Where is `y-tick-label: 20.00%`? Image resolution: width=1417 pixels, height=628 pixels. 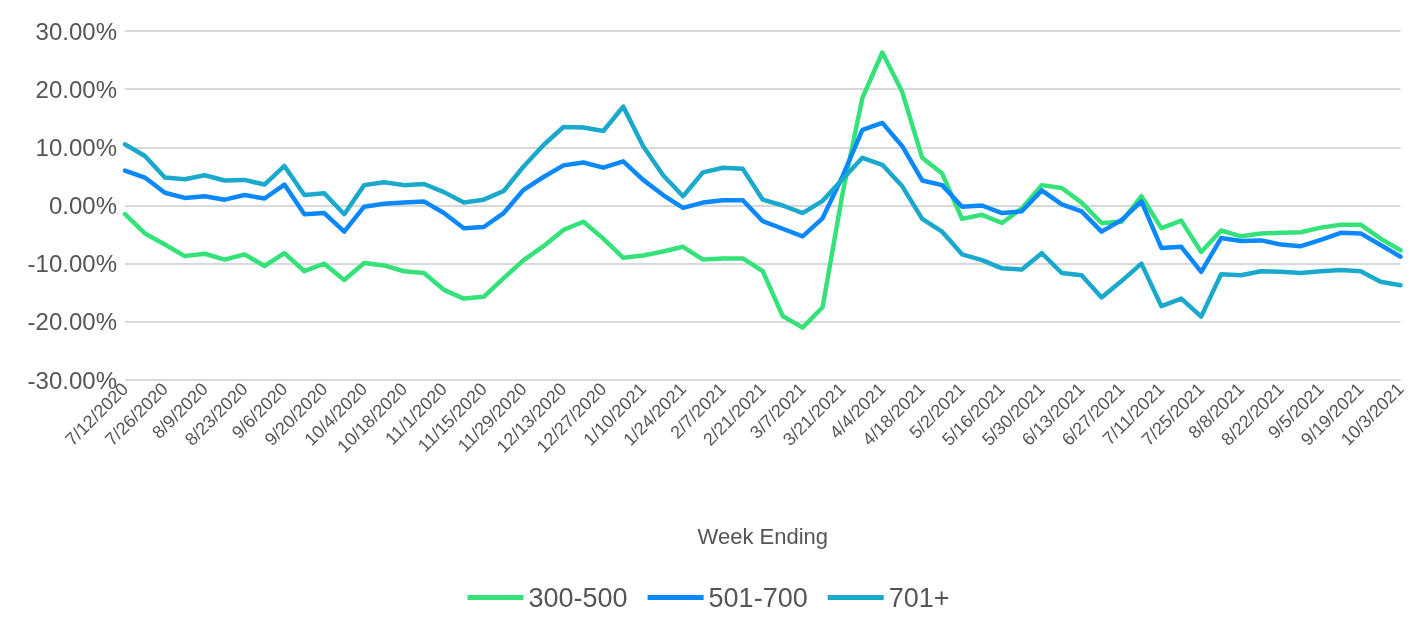
y-tick-label: 20.00% is located at coordinates (76, 89).